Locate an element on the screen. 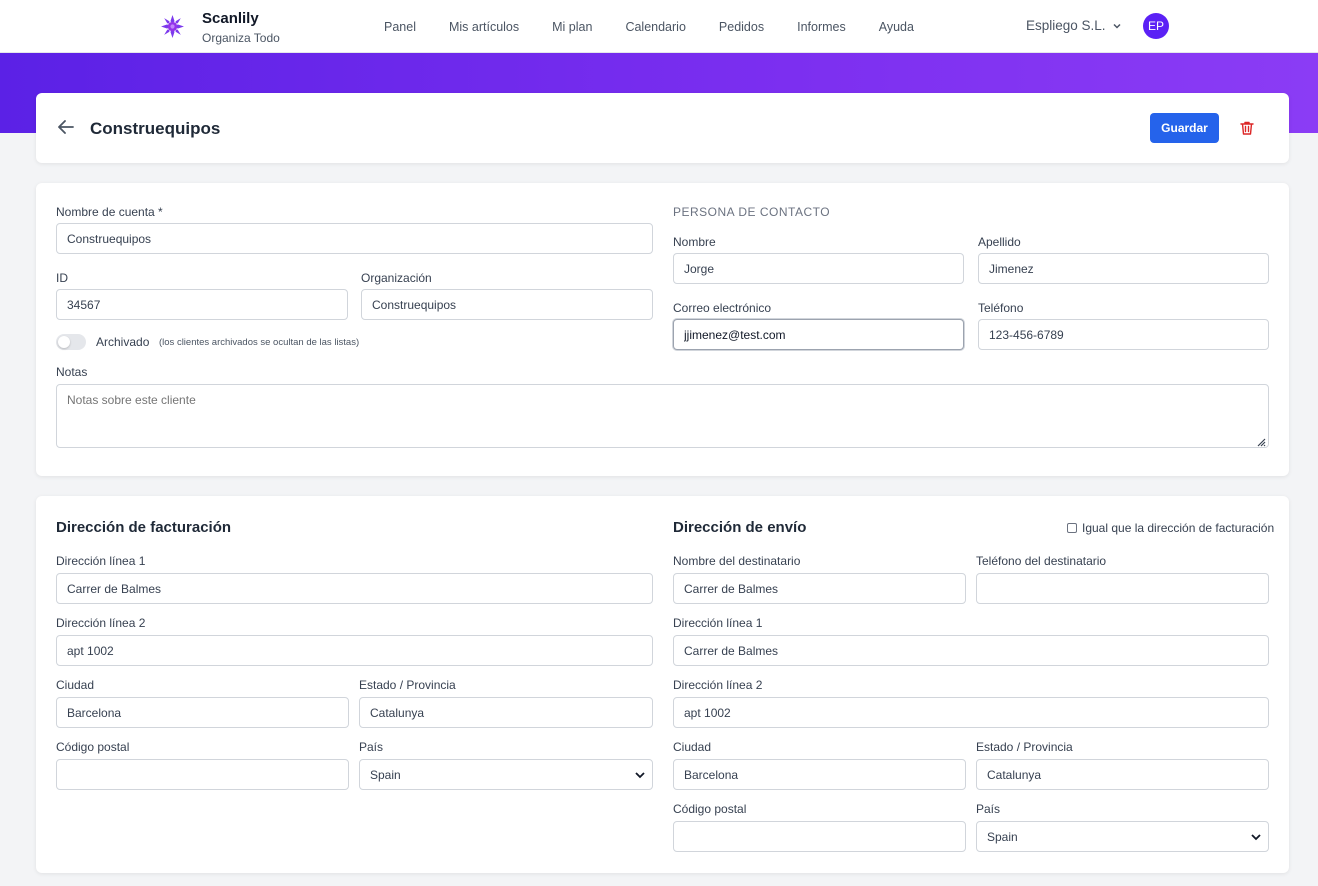 The image size is (1318, 886). phone-label: Teléfono is located at coordinates (1001, 308).